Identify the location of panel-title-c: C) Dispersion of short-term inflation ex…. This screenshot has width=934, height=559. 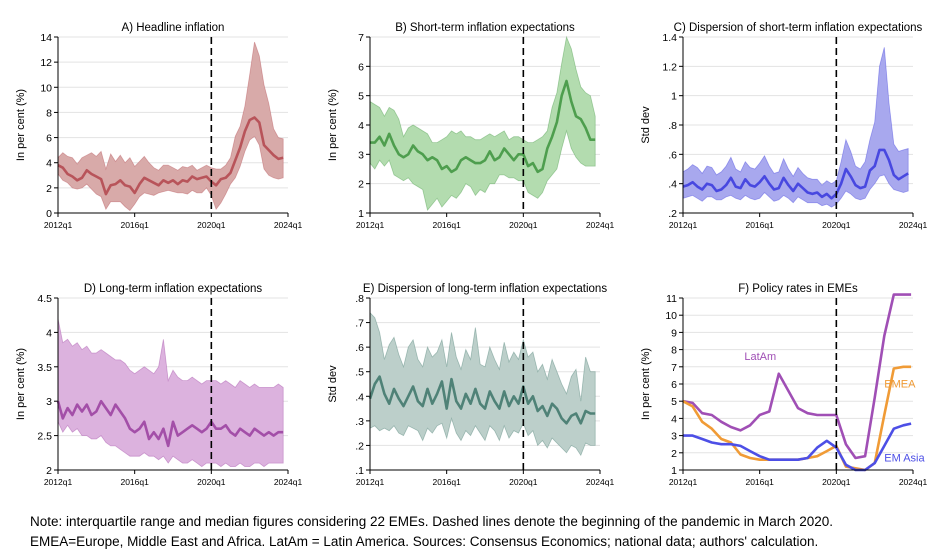
(798, 28).